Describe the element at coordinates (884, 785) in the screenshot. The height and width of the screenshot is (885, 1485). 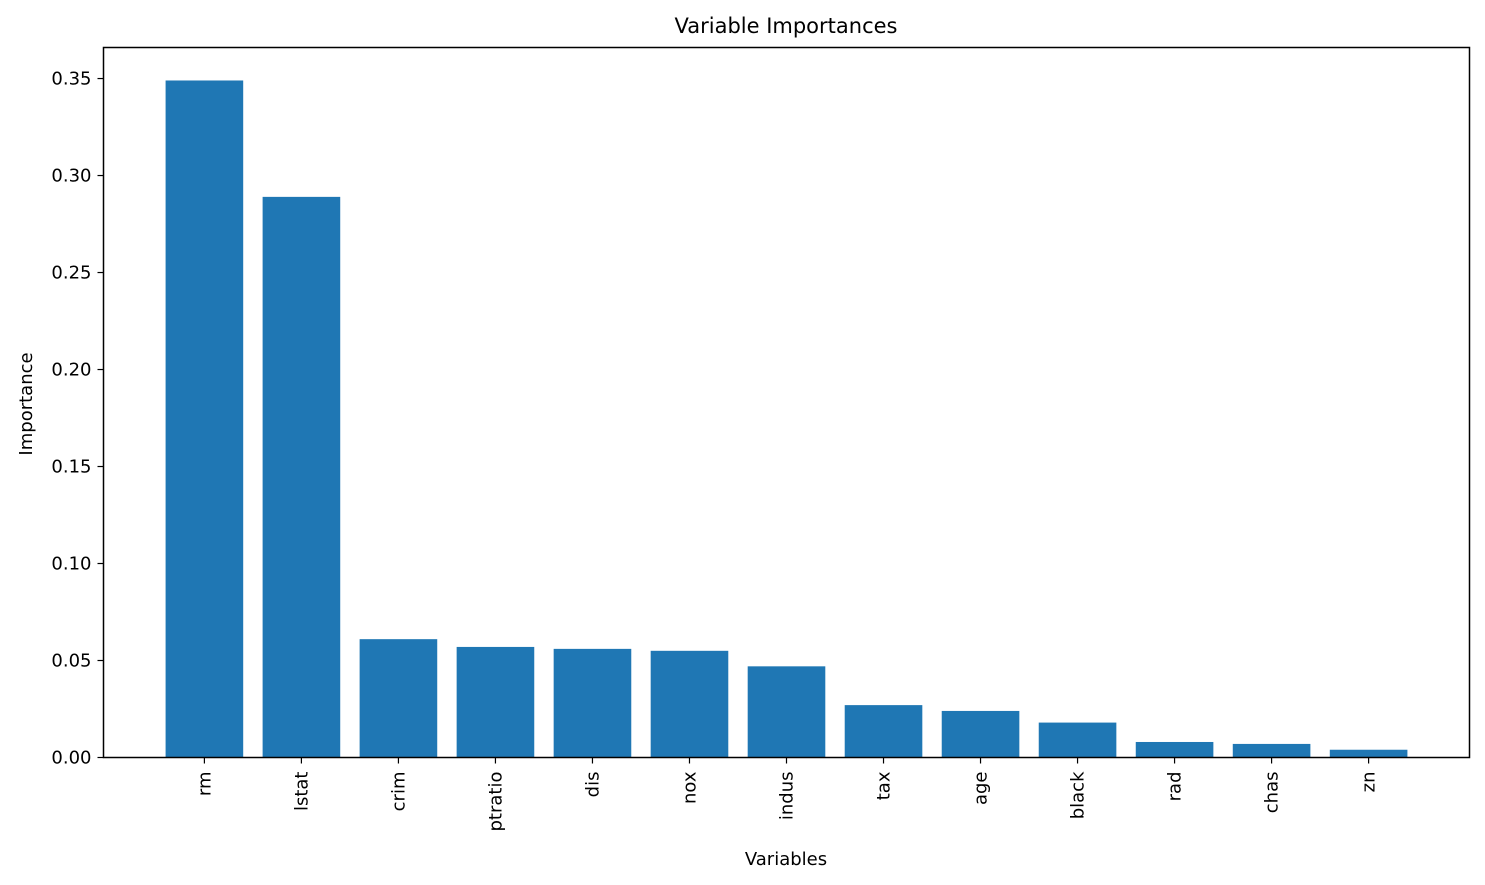
I see `x-tick-label: tax` at that location.